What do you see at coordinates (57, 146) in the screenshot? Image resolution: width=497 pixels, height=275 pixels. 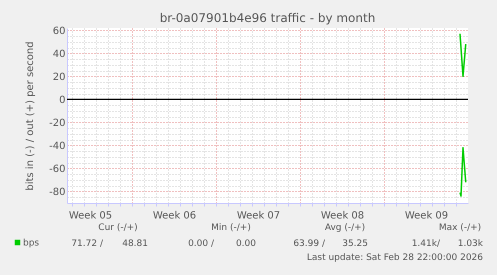 I see `y-tick-label: -40` at bounding box center [57, 146].